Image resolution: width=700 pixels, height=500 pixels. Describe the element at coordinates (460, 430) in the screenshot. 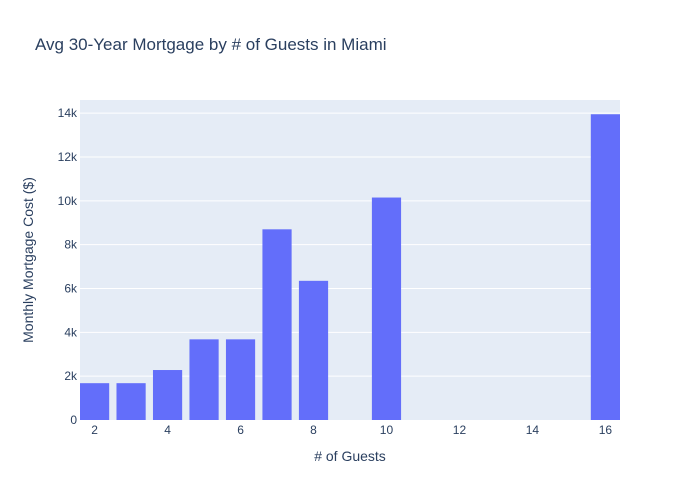

I see `x-tick-label: 12` at that location.